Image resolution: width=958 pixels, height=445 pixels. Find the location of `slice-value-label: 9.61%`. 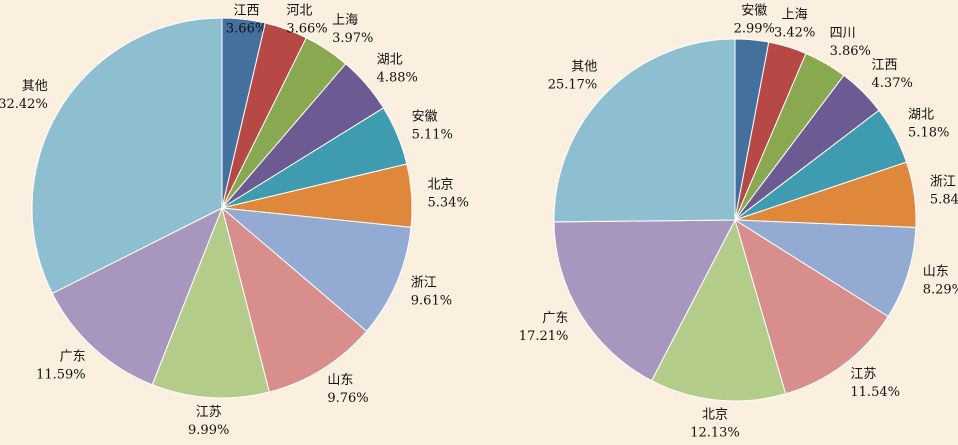

slice-value-label: 9.61% is located at coordinates (431, 301).